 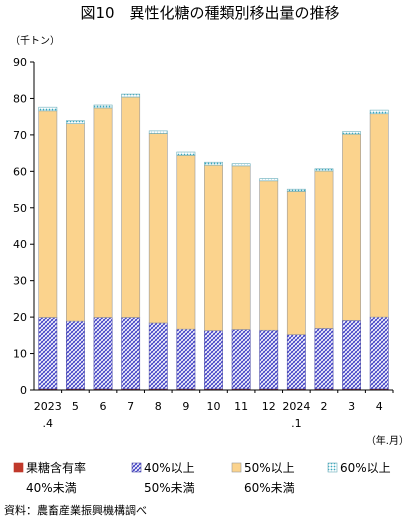 I want to click on y-tick-label: 10, so click(x=20, y=354).